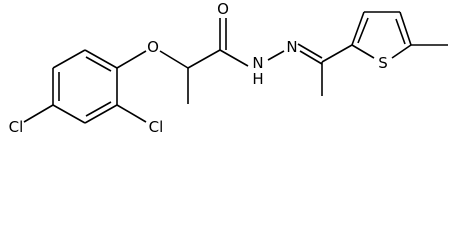 Image resolution: width=468 pixels, height=240 pixels. Describe the element at coordinates (257, 79) in the screenshot. I see `atom-label: H` at that location.